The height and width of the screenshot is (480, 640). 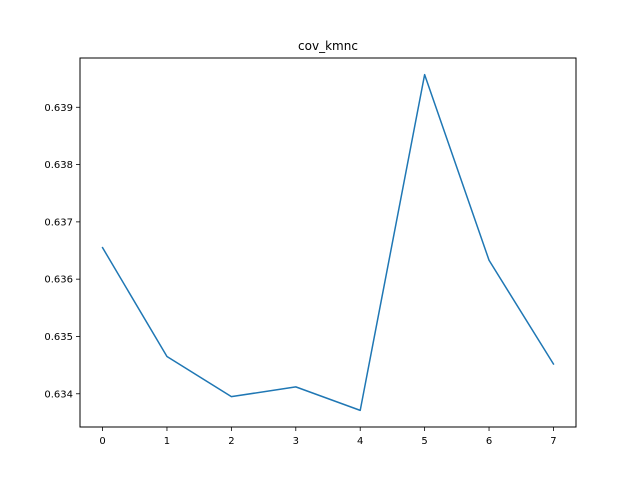 I want to click on x-tick-label: 5, so click(x=424, y=441).